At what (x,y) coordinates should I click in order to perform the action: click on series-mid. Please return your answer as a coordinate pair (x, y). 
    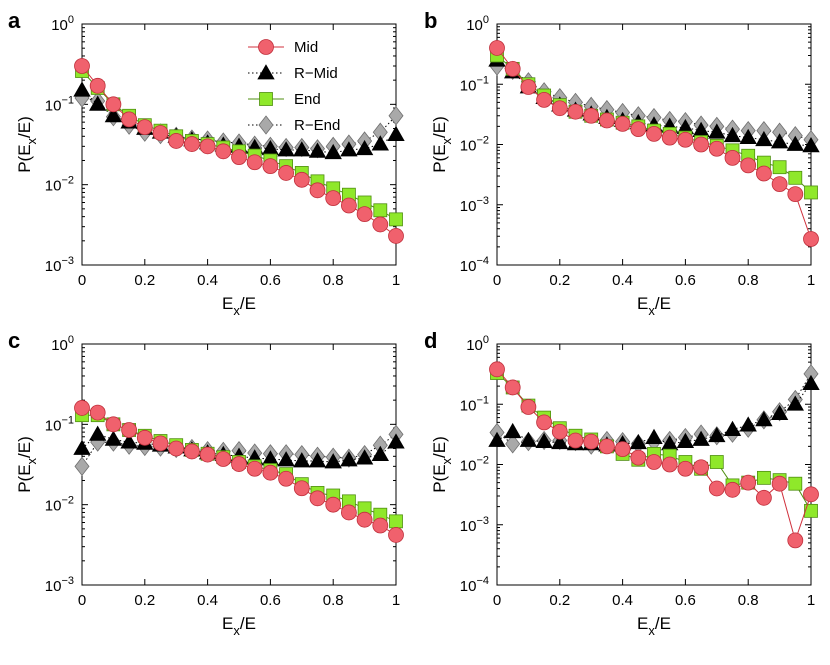
    Looking at the image, I should click on (239, 151).